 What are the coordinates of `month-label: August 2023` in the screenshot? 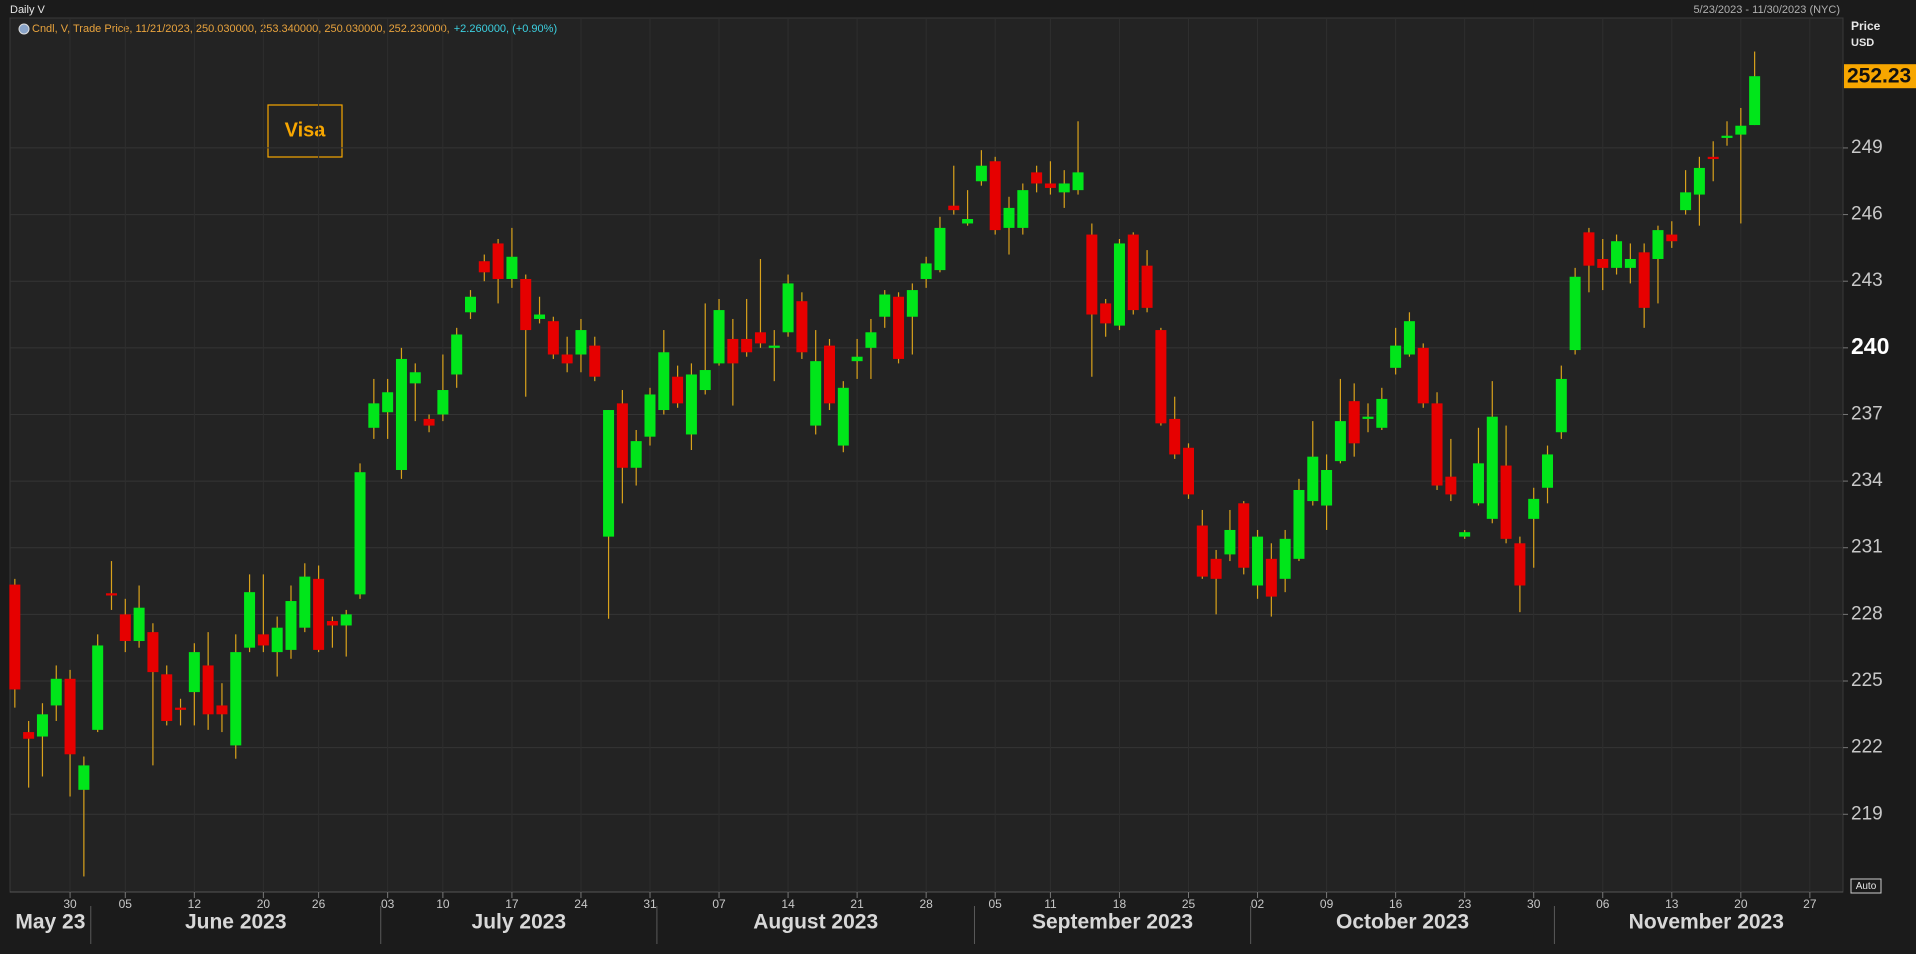 It's located at (815, 922).